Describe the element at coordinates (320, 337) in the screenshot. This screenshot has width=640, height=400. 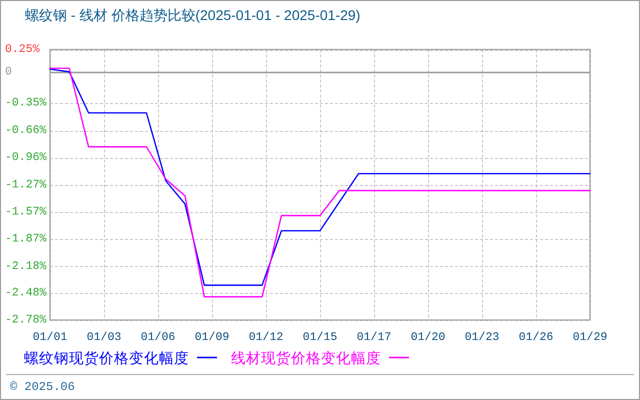
I see `x-tick-label: 01/15` at that location.